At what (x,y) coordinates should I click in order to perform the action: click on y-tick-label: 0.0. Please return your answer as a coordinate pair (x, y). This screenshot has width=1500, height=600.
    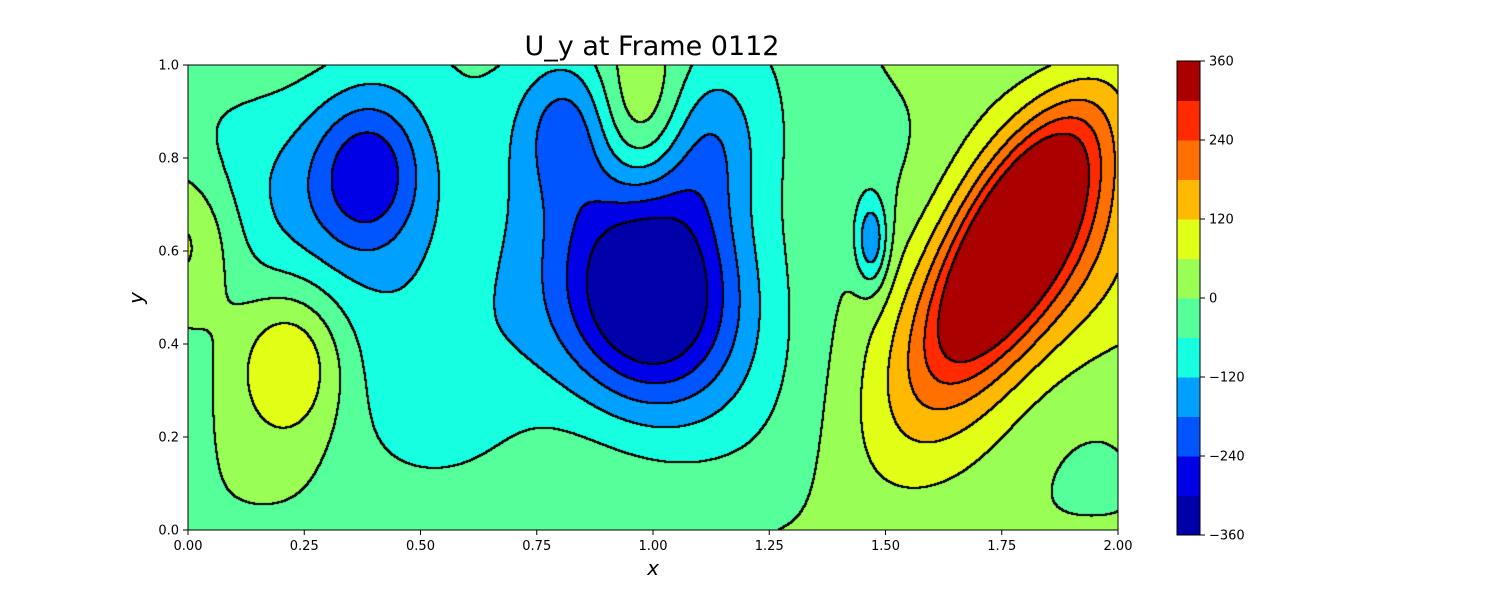
    Looking at the image, I should click on (168, 531).